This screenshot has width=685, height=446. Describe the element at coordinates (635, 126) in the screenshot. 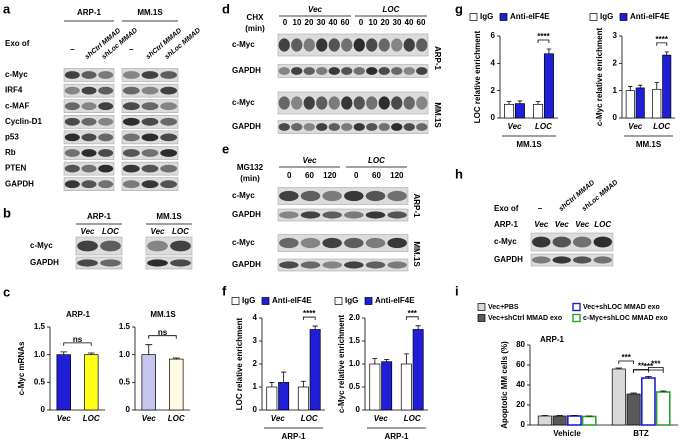

I see `x-tick-label: Vec` at that location.